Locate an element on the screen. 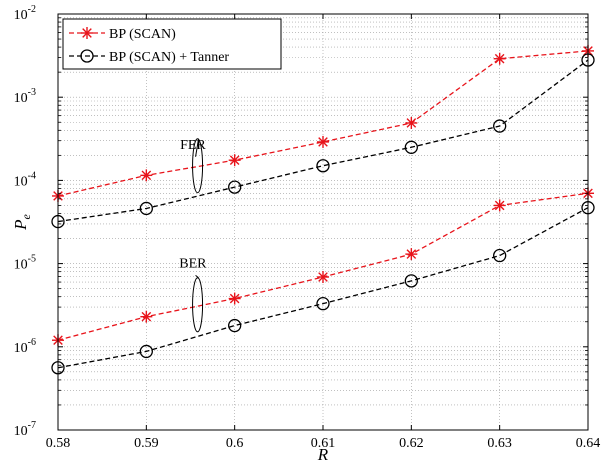 The width and height of the screenshot is (602, 468). y-tick-label: 10⁻² is located at coordinates (25, 13).